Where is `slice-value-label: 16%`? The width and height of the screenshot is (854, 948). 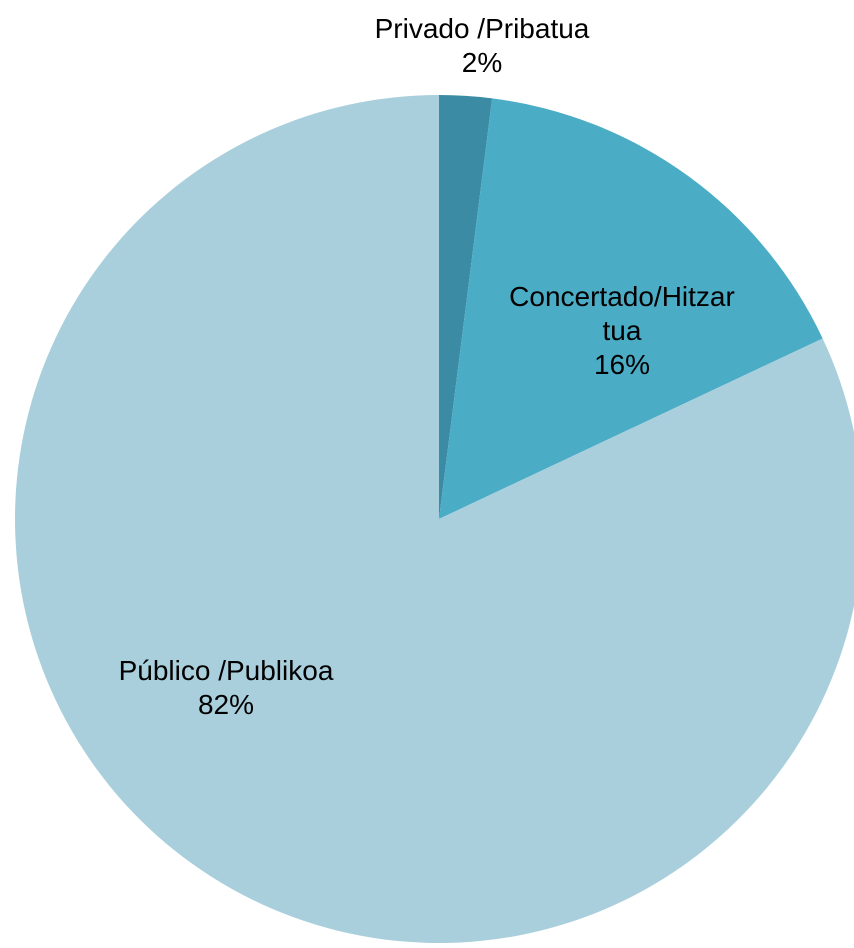
slice-value-label: 16% is located at coordinates (622, 364).